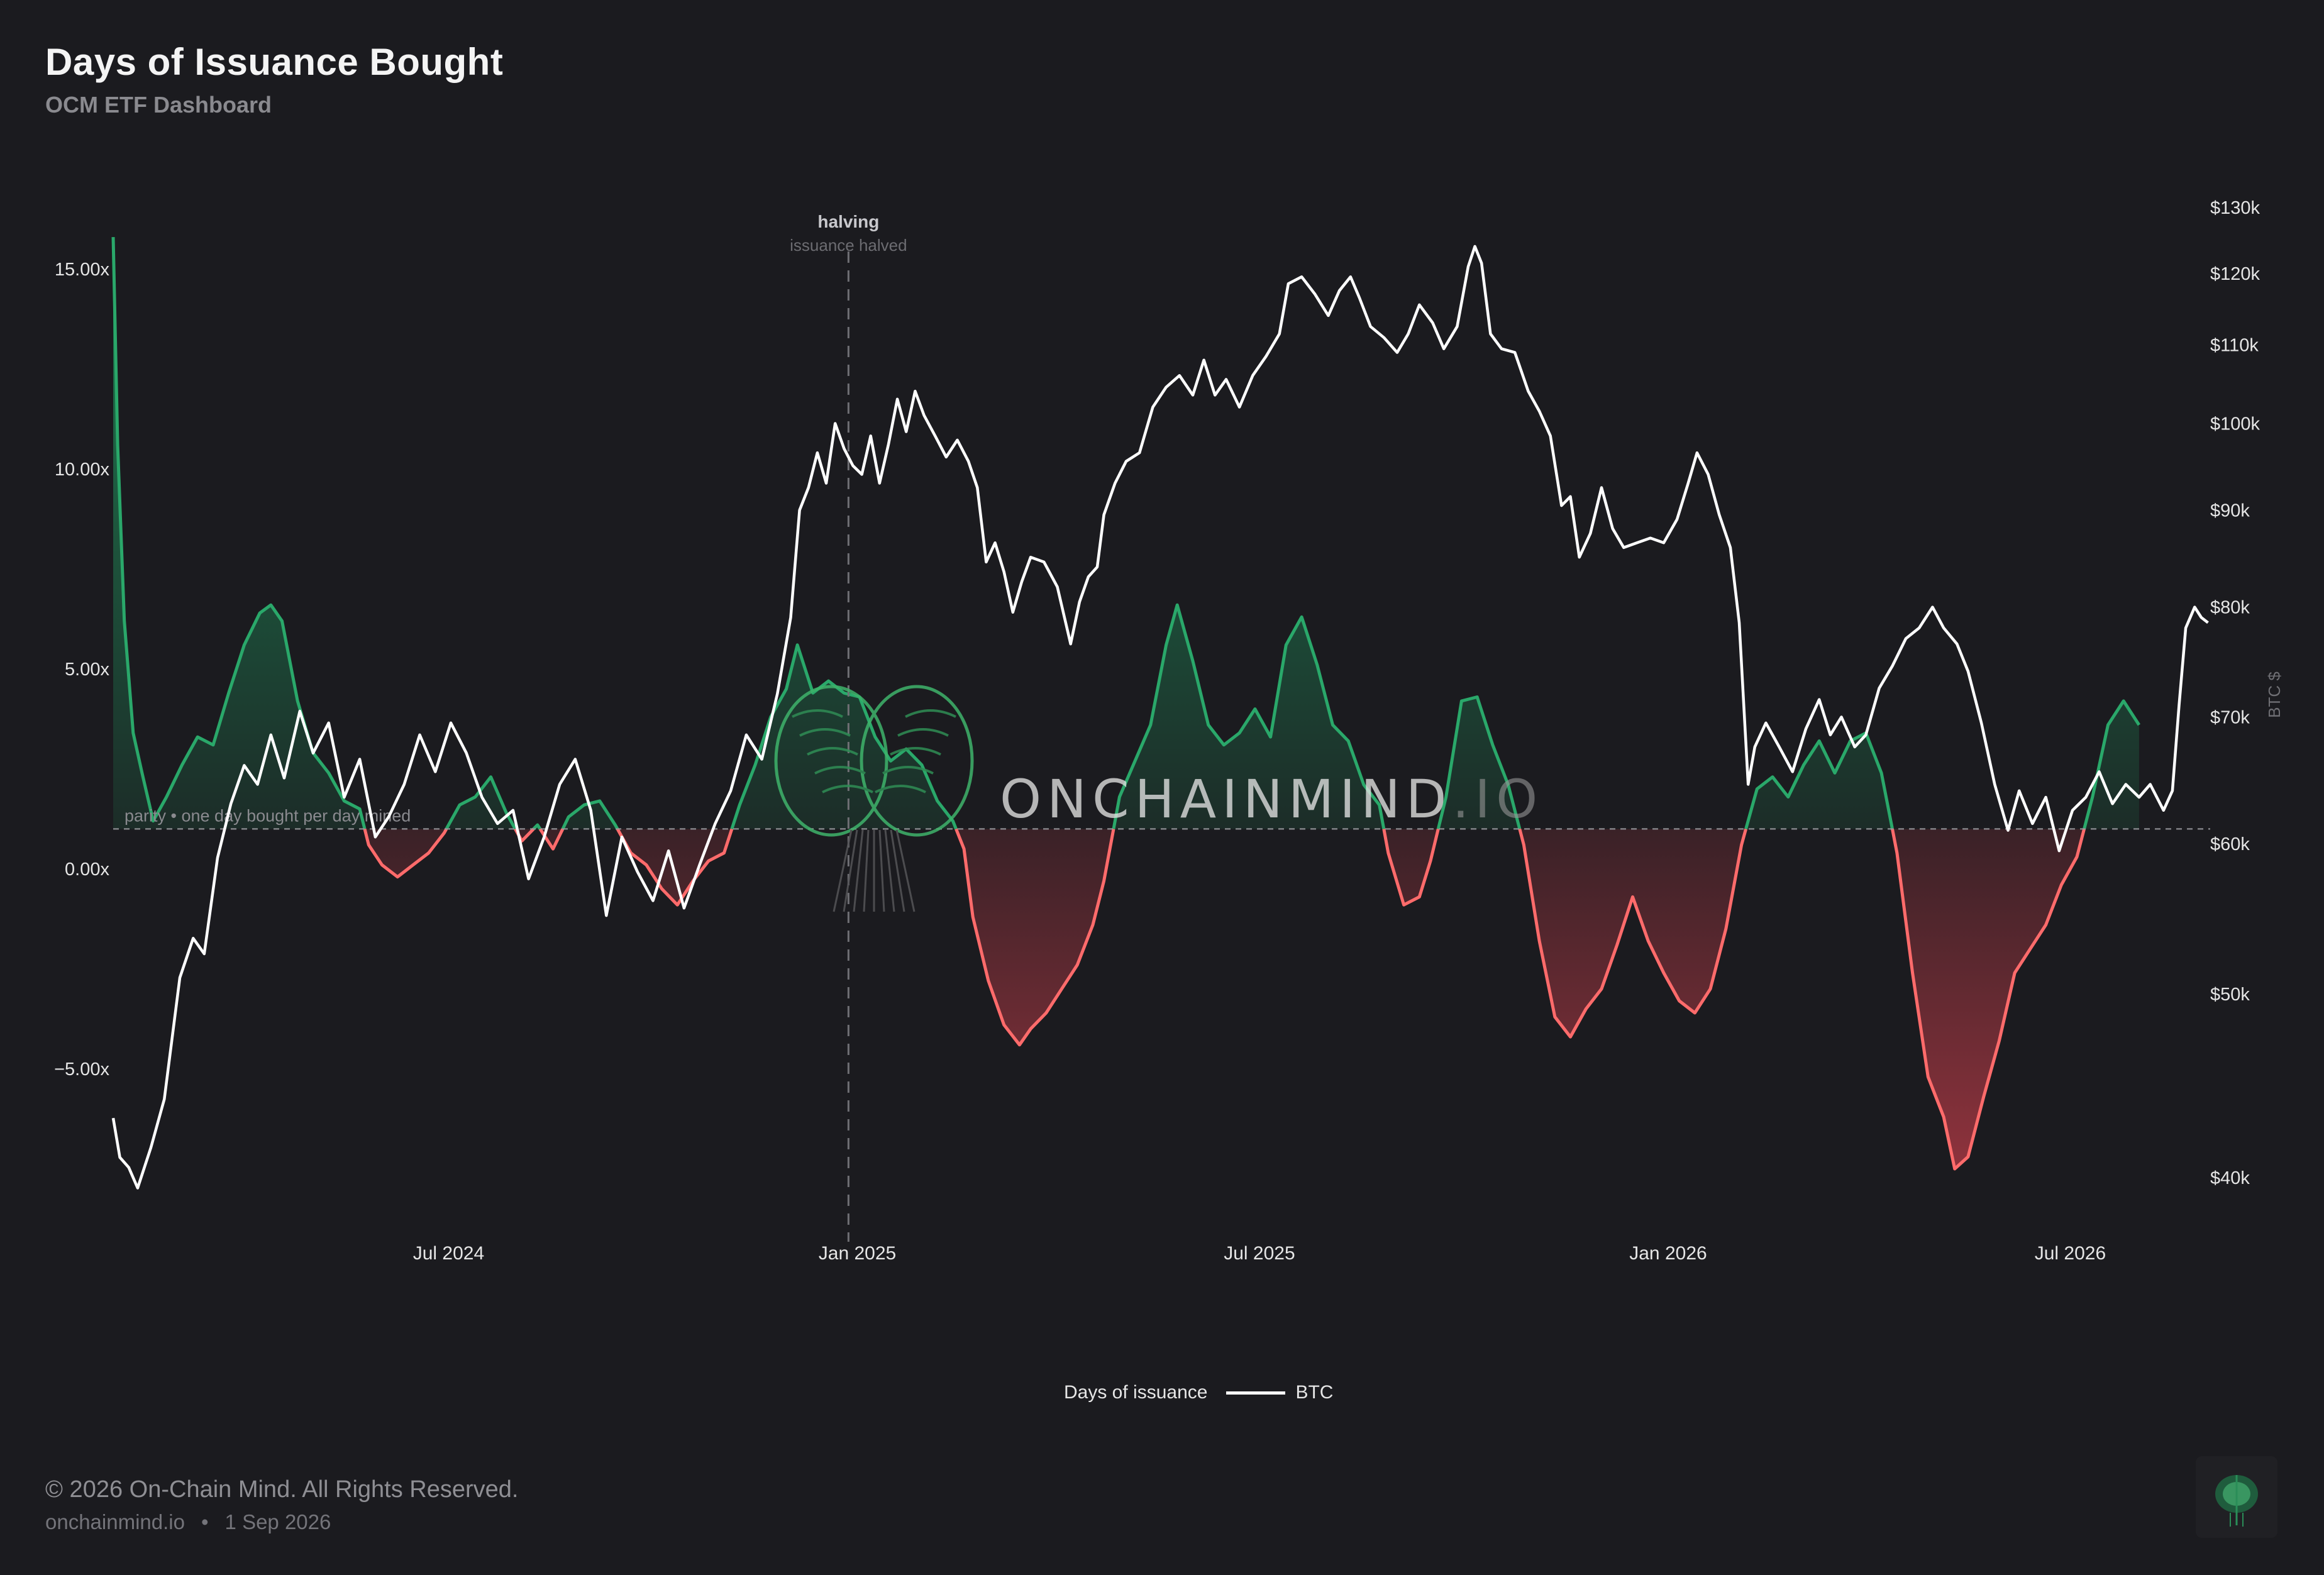 This screenshot has width=2324, height=1575. Describe the element at coordinates (2230, 995) in the screenshot. I see `right-tick-label: $50k` at that location.